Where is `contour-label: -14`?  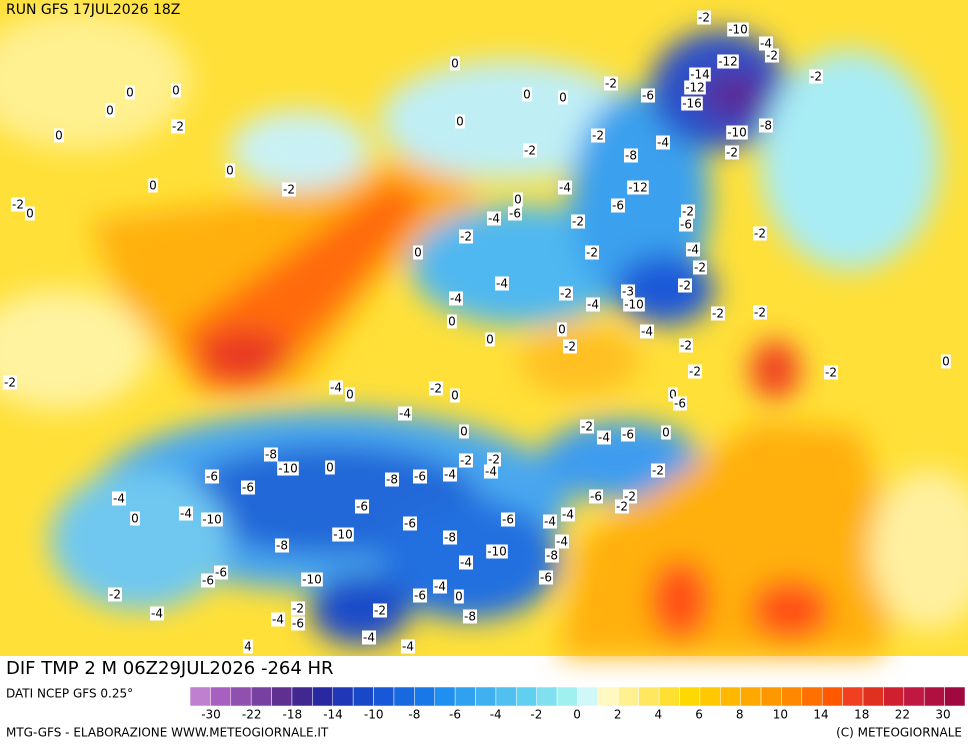
contour-label: -14 is located at coordinates (700, 75).